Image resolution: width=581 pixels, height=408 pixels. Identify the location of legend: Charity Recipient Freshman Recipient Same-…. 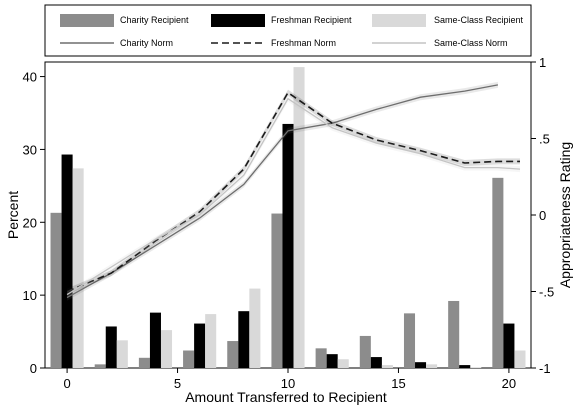
(288, 30).